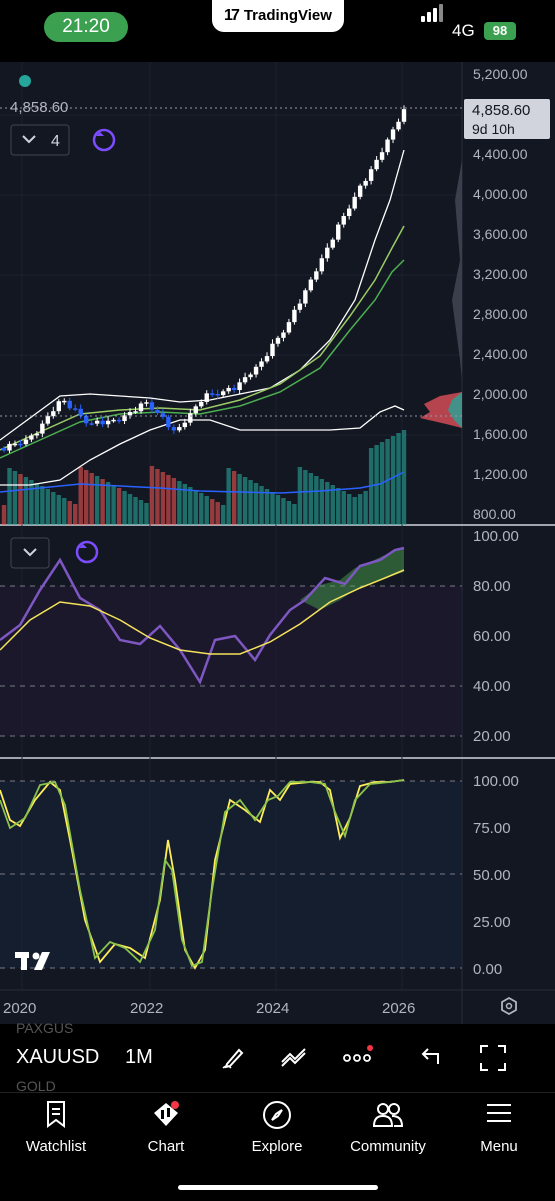 This screenshot has width=555, height=1201. I want to click on rsi-collapse-button, so click(30, 553).